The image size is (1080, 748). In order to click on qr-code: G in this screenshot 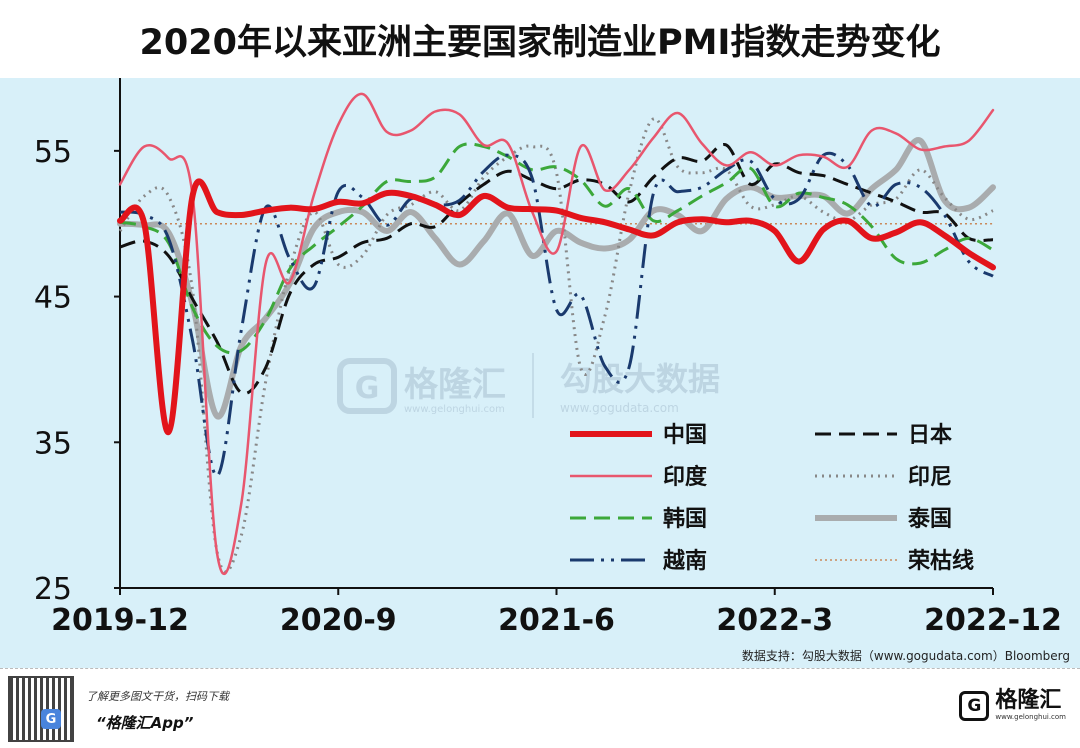, I will do `click(41, 709)`.